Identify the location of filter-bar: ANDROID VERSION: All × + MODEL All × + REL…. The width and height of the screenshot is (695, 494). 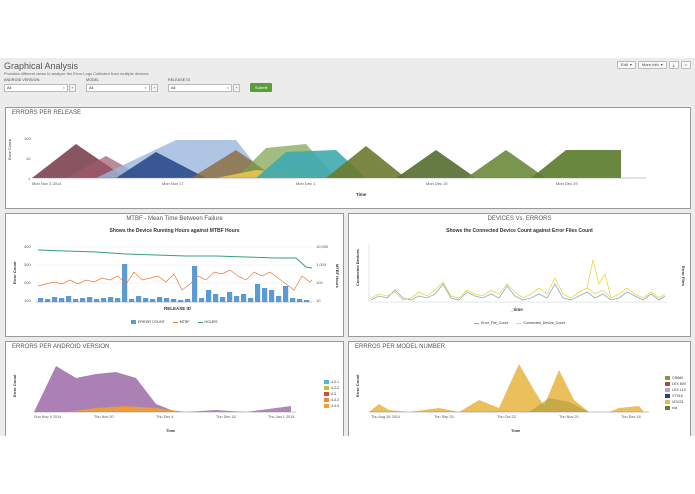
(138, 85).